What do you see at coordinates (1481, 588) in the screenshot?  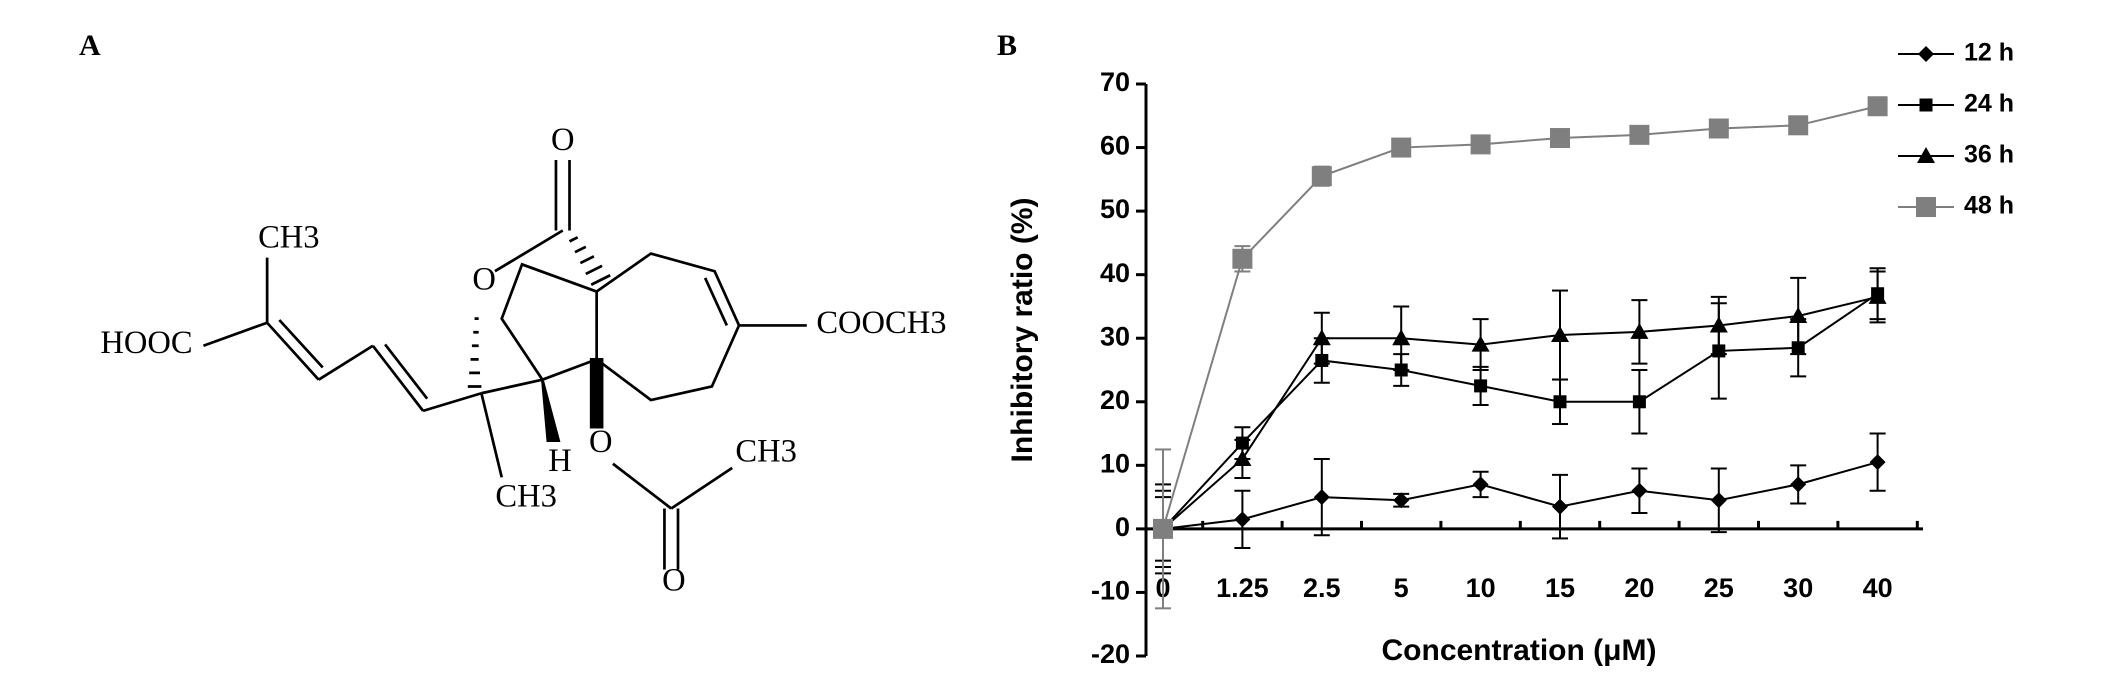 I see `x-tick-label: 10` at bounding box center [1481, 588].